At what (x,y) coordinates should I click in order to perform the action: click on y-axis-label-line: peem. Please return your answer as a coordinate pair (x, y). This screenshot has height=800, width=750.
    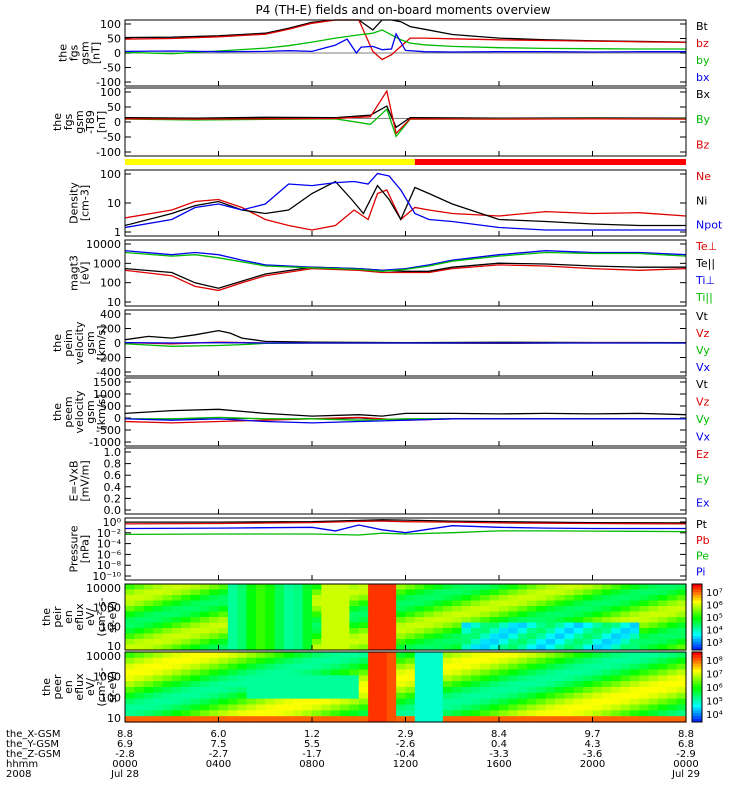
    Looking at the image, I should click on (68, 411).